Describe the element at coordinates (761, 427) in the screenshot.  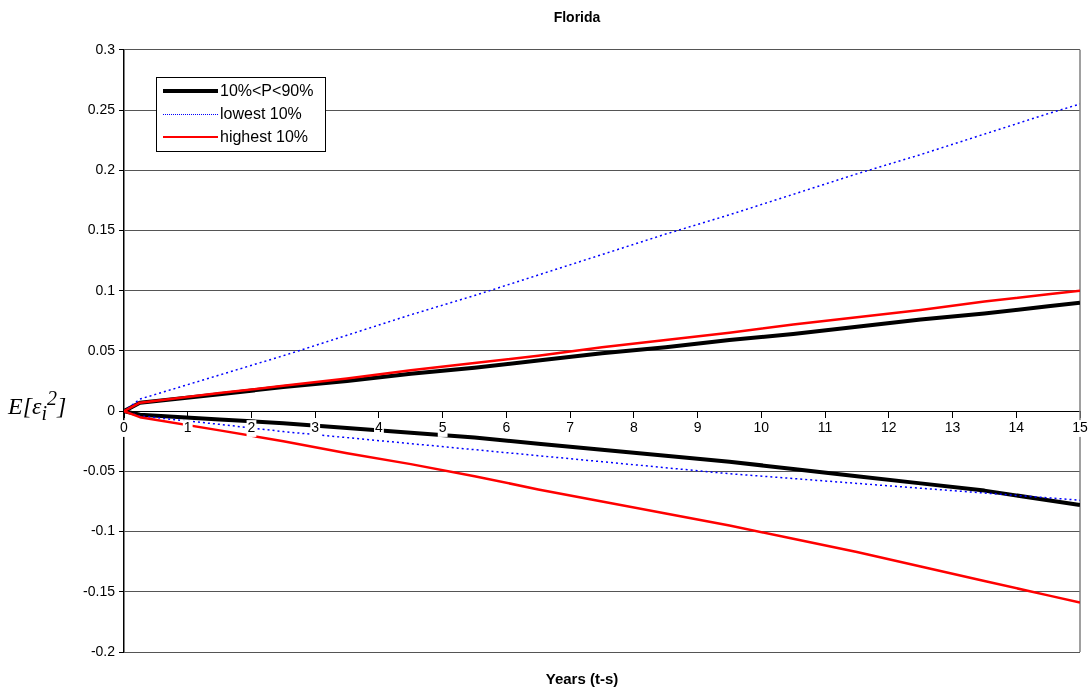
I see `x-tick-label: 10` at that location.